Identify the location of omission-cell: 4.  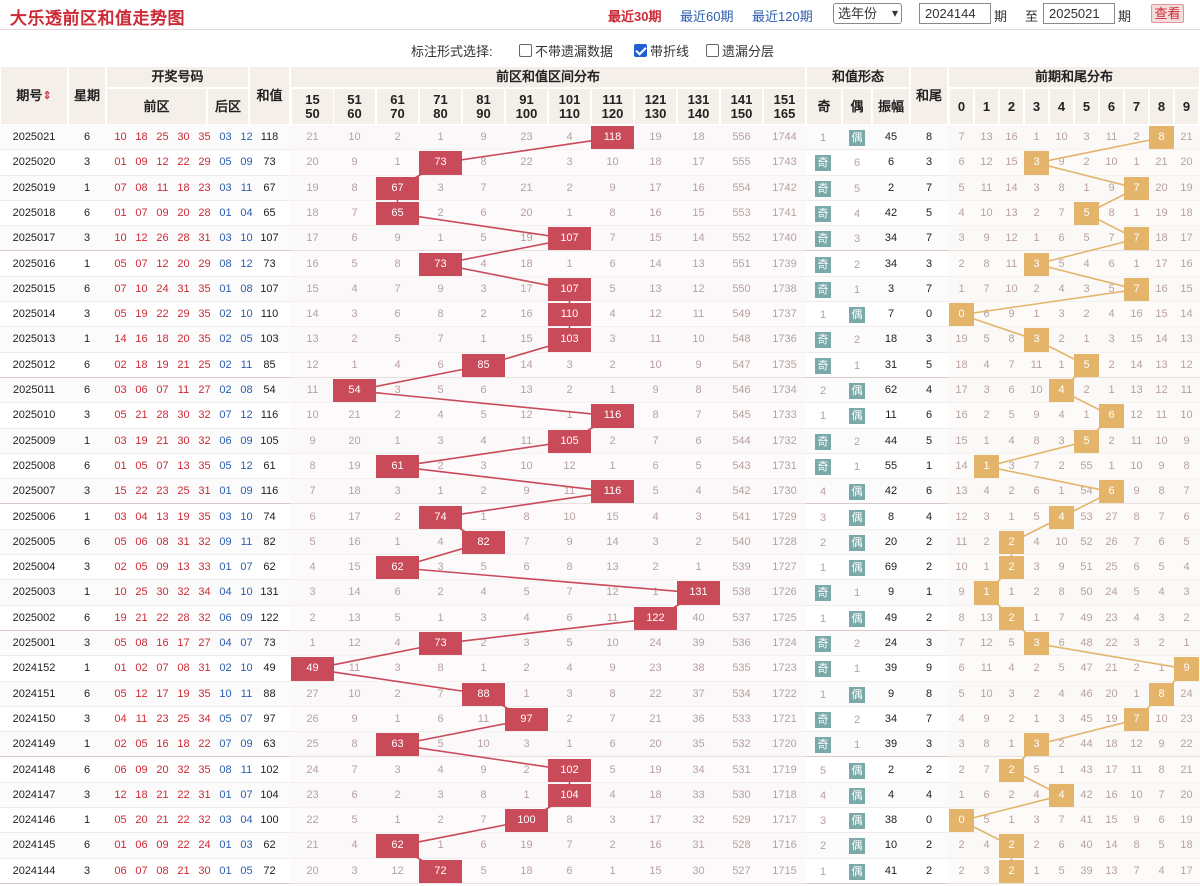
(397, 643).